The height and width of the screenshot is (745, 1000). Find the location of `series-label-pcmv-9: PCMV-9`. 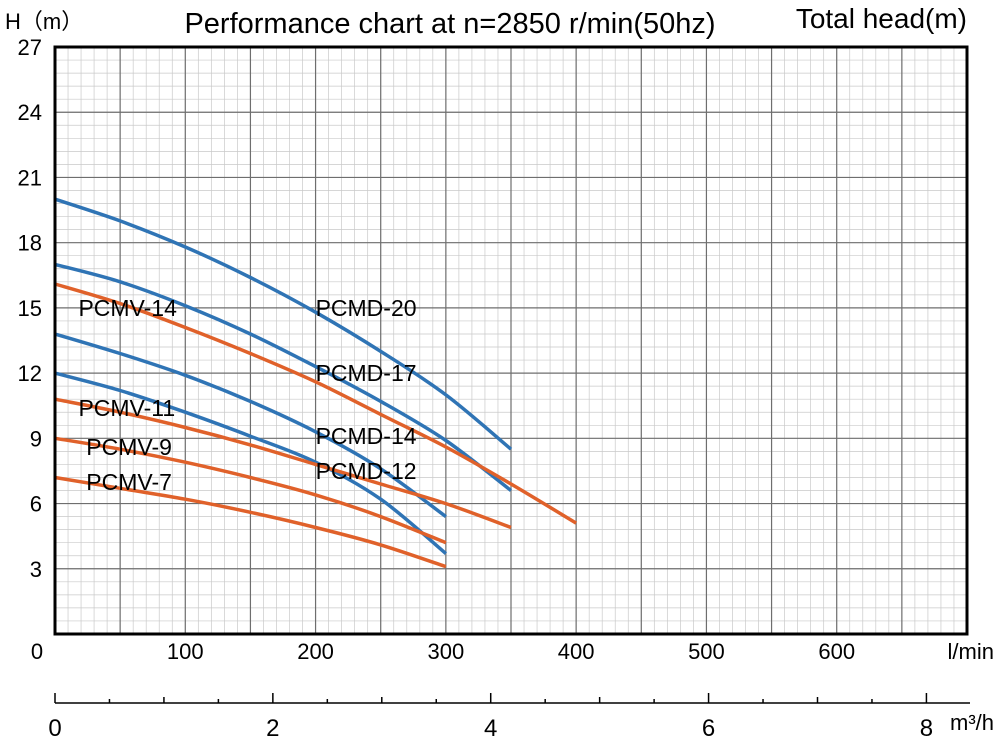

series-label-pcmv-9: PCMV-9 is located at coordinates (129, 447).